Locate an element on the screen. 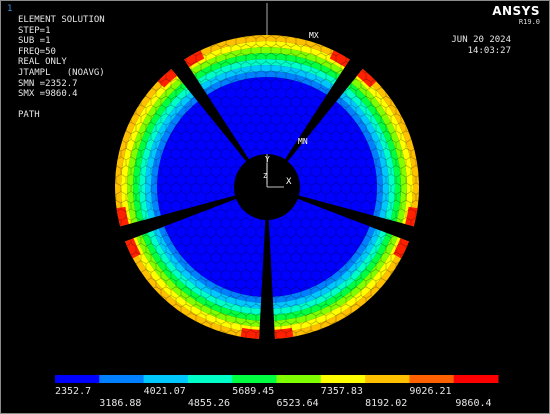 This screenshot has height=414, width=550. axis-z-label: Z is located at coordinates (265, 176).